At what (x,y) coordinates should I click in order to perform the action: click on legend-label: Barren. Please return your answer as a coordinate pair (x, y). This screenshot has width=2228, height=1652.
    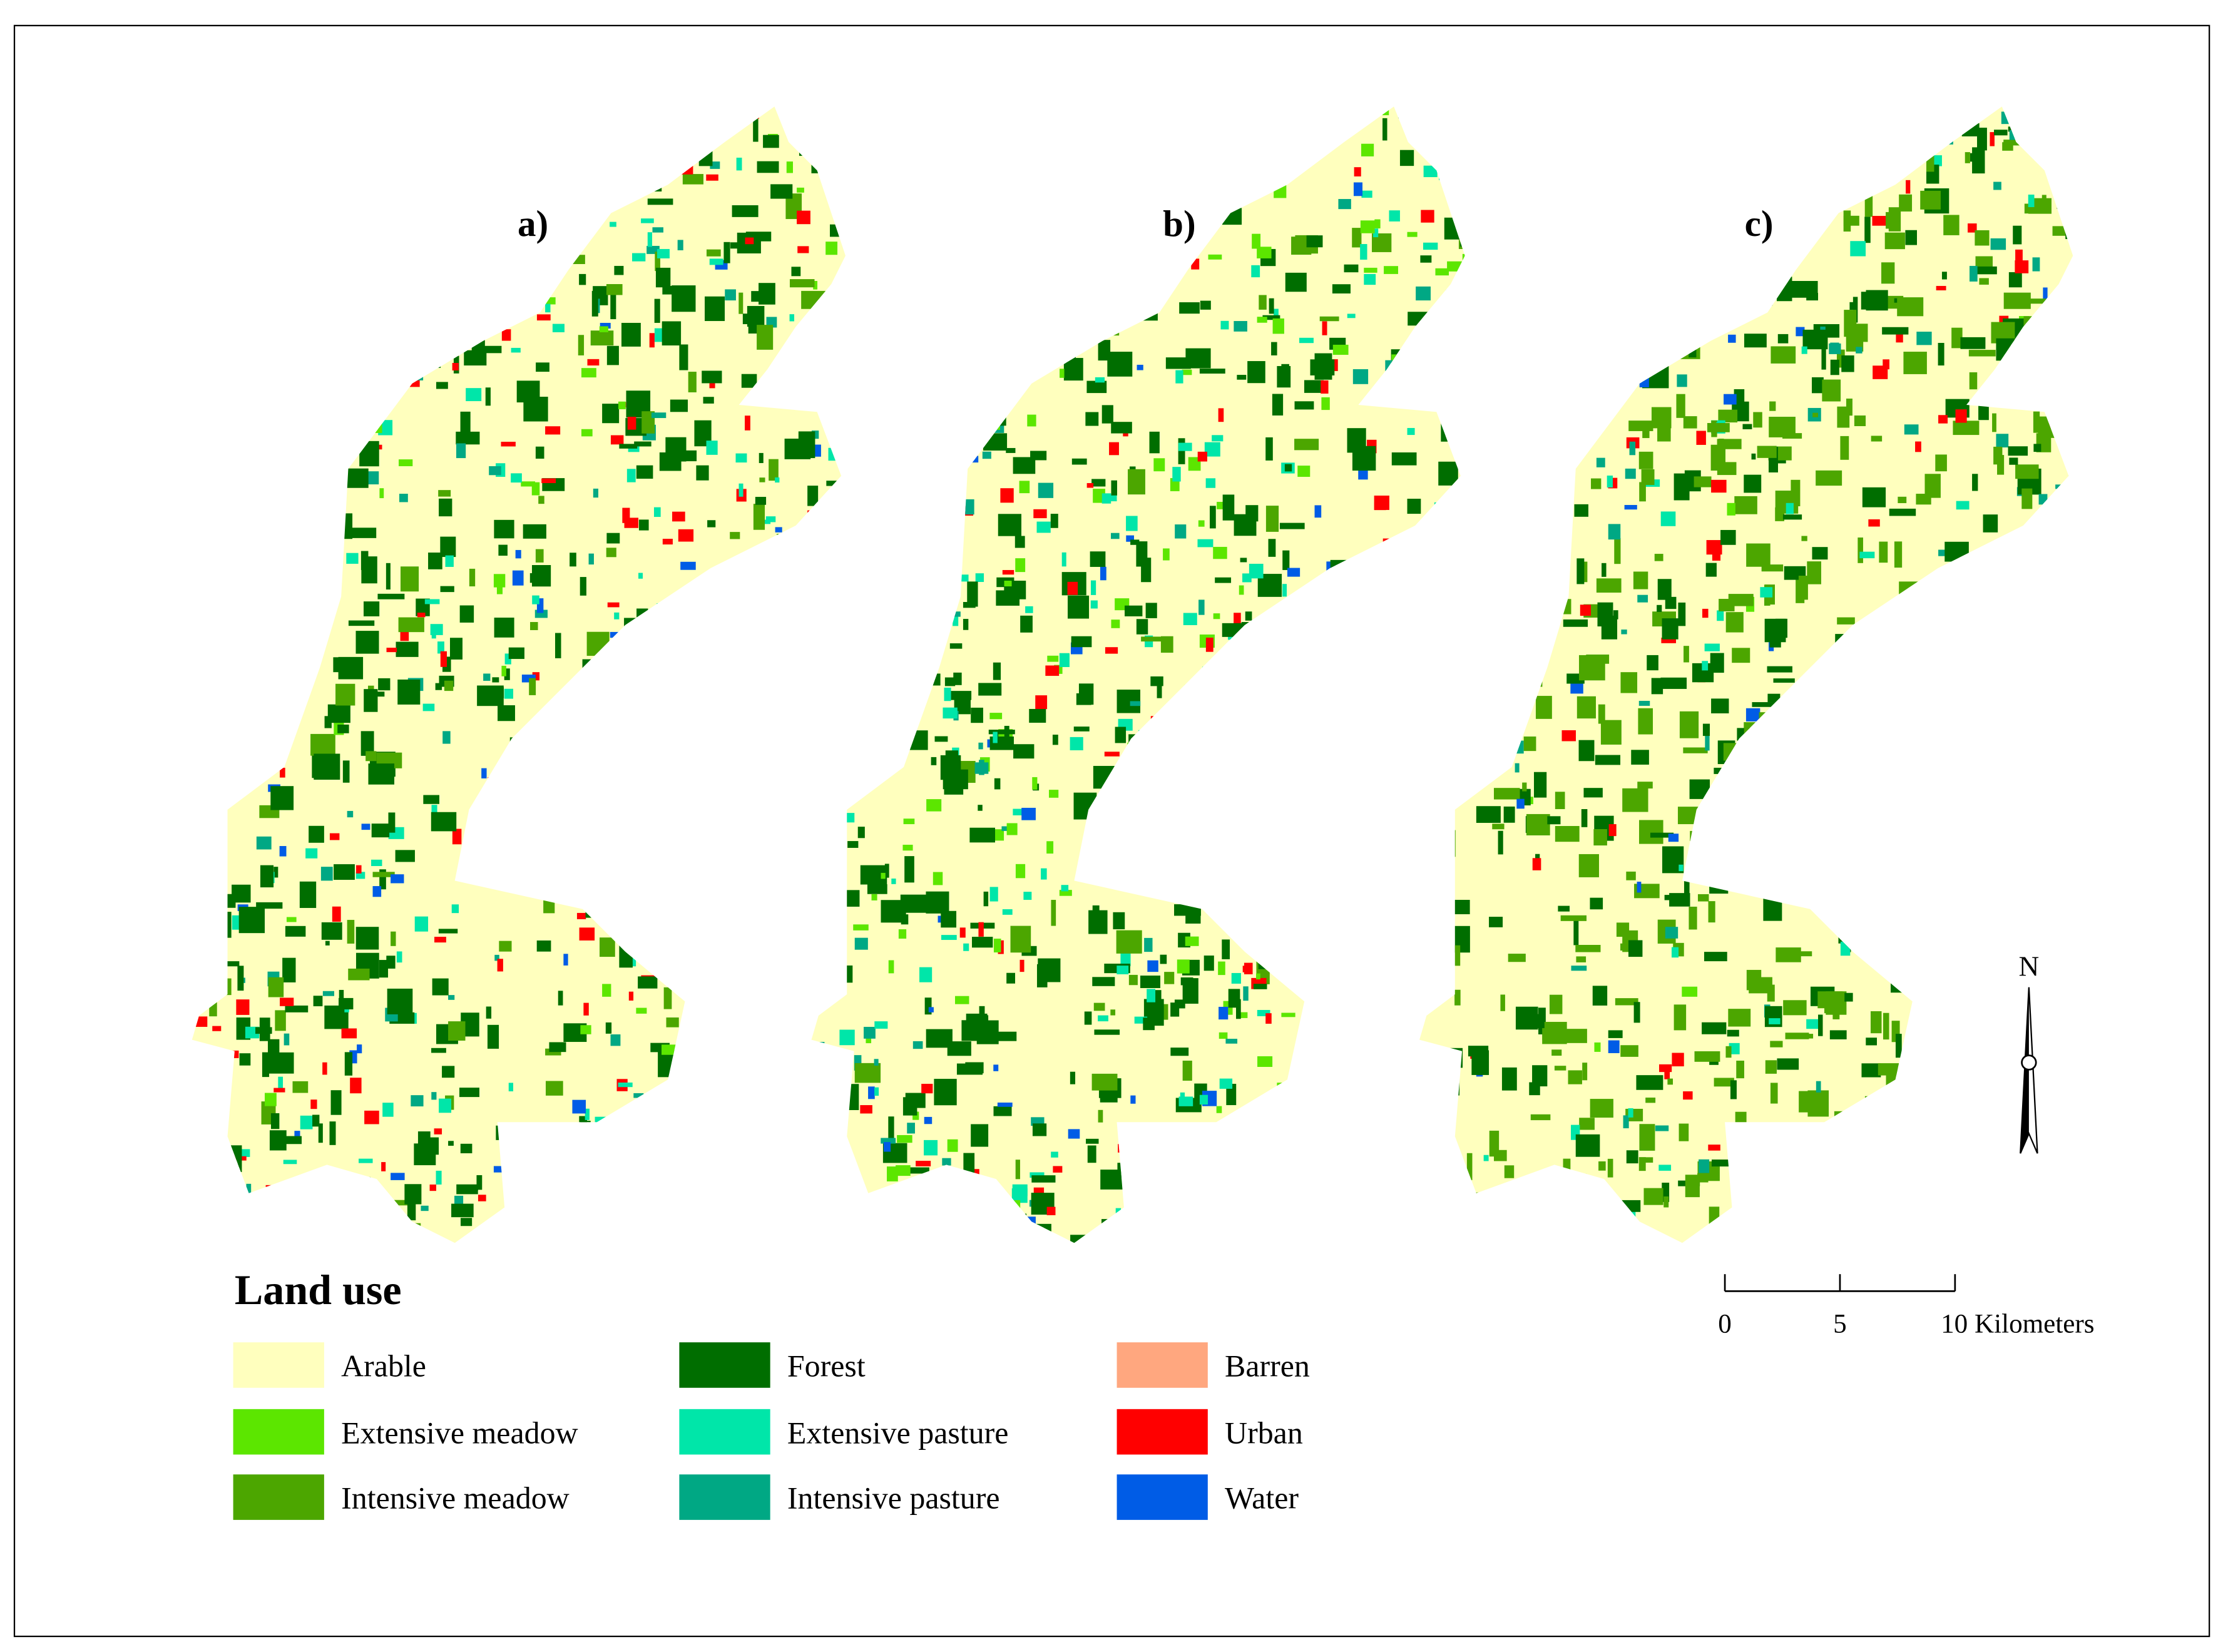
    Looking at the image, I should click on (1267, 1366).